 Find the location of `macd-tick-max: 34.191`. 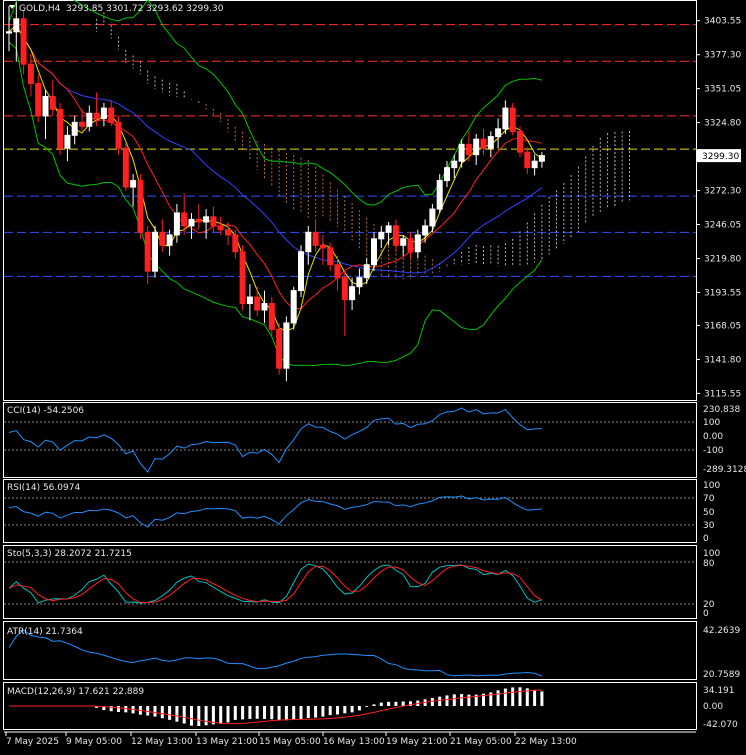

macd-tick-max: 34.191 is located at coordinates (719, 691).